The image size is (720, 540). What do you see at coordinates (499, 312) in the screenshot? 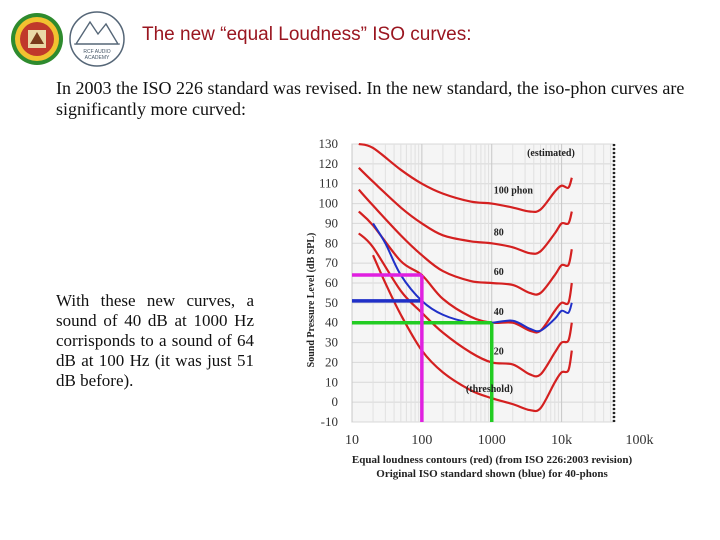
I see `curve-label: 40` at bounding box center [499, 312].